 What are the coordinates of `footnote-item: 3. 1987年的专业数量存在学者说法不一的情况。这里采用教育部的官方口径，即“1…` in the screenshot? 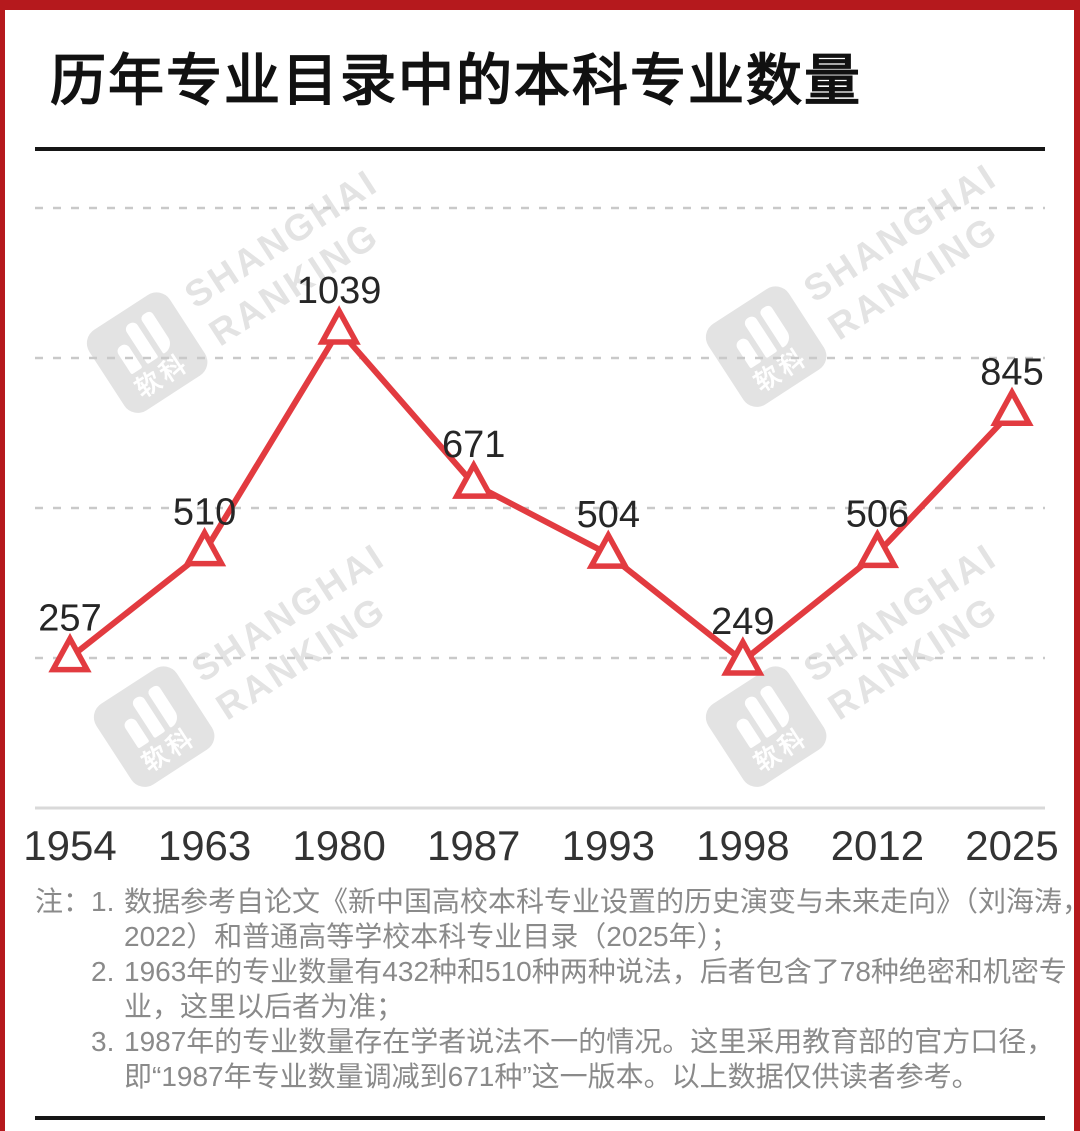 It's located at (585, 1059).